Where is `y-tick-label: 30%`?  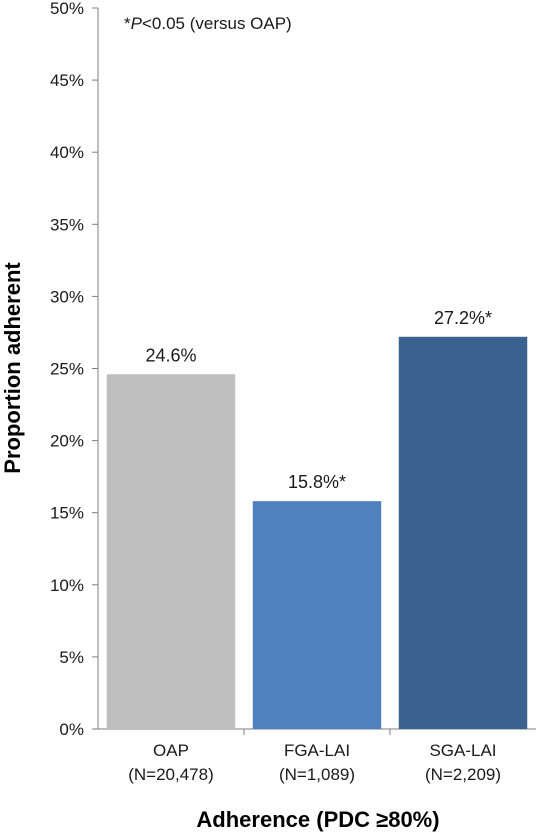 y-tick-label: 30% is located at coordinates (67, 296).